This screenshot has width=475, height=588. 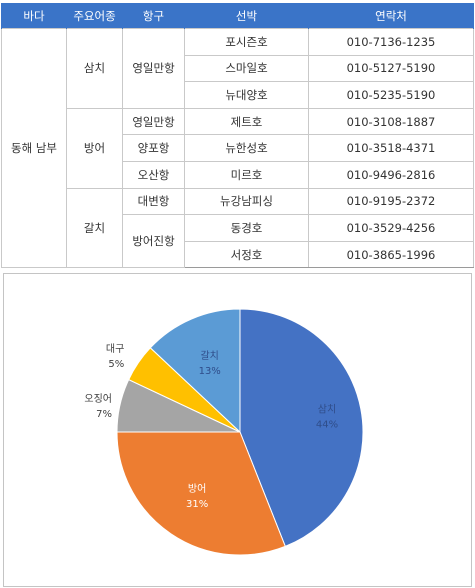 I want to click on pie-label-percent: 5%, so click(x=116, y=364).